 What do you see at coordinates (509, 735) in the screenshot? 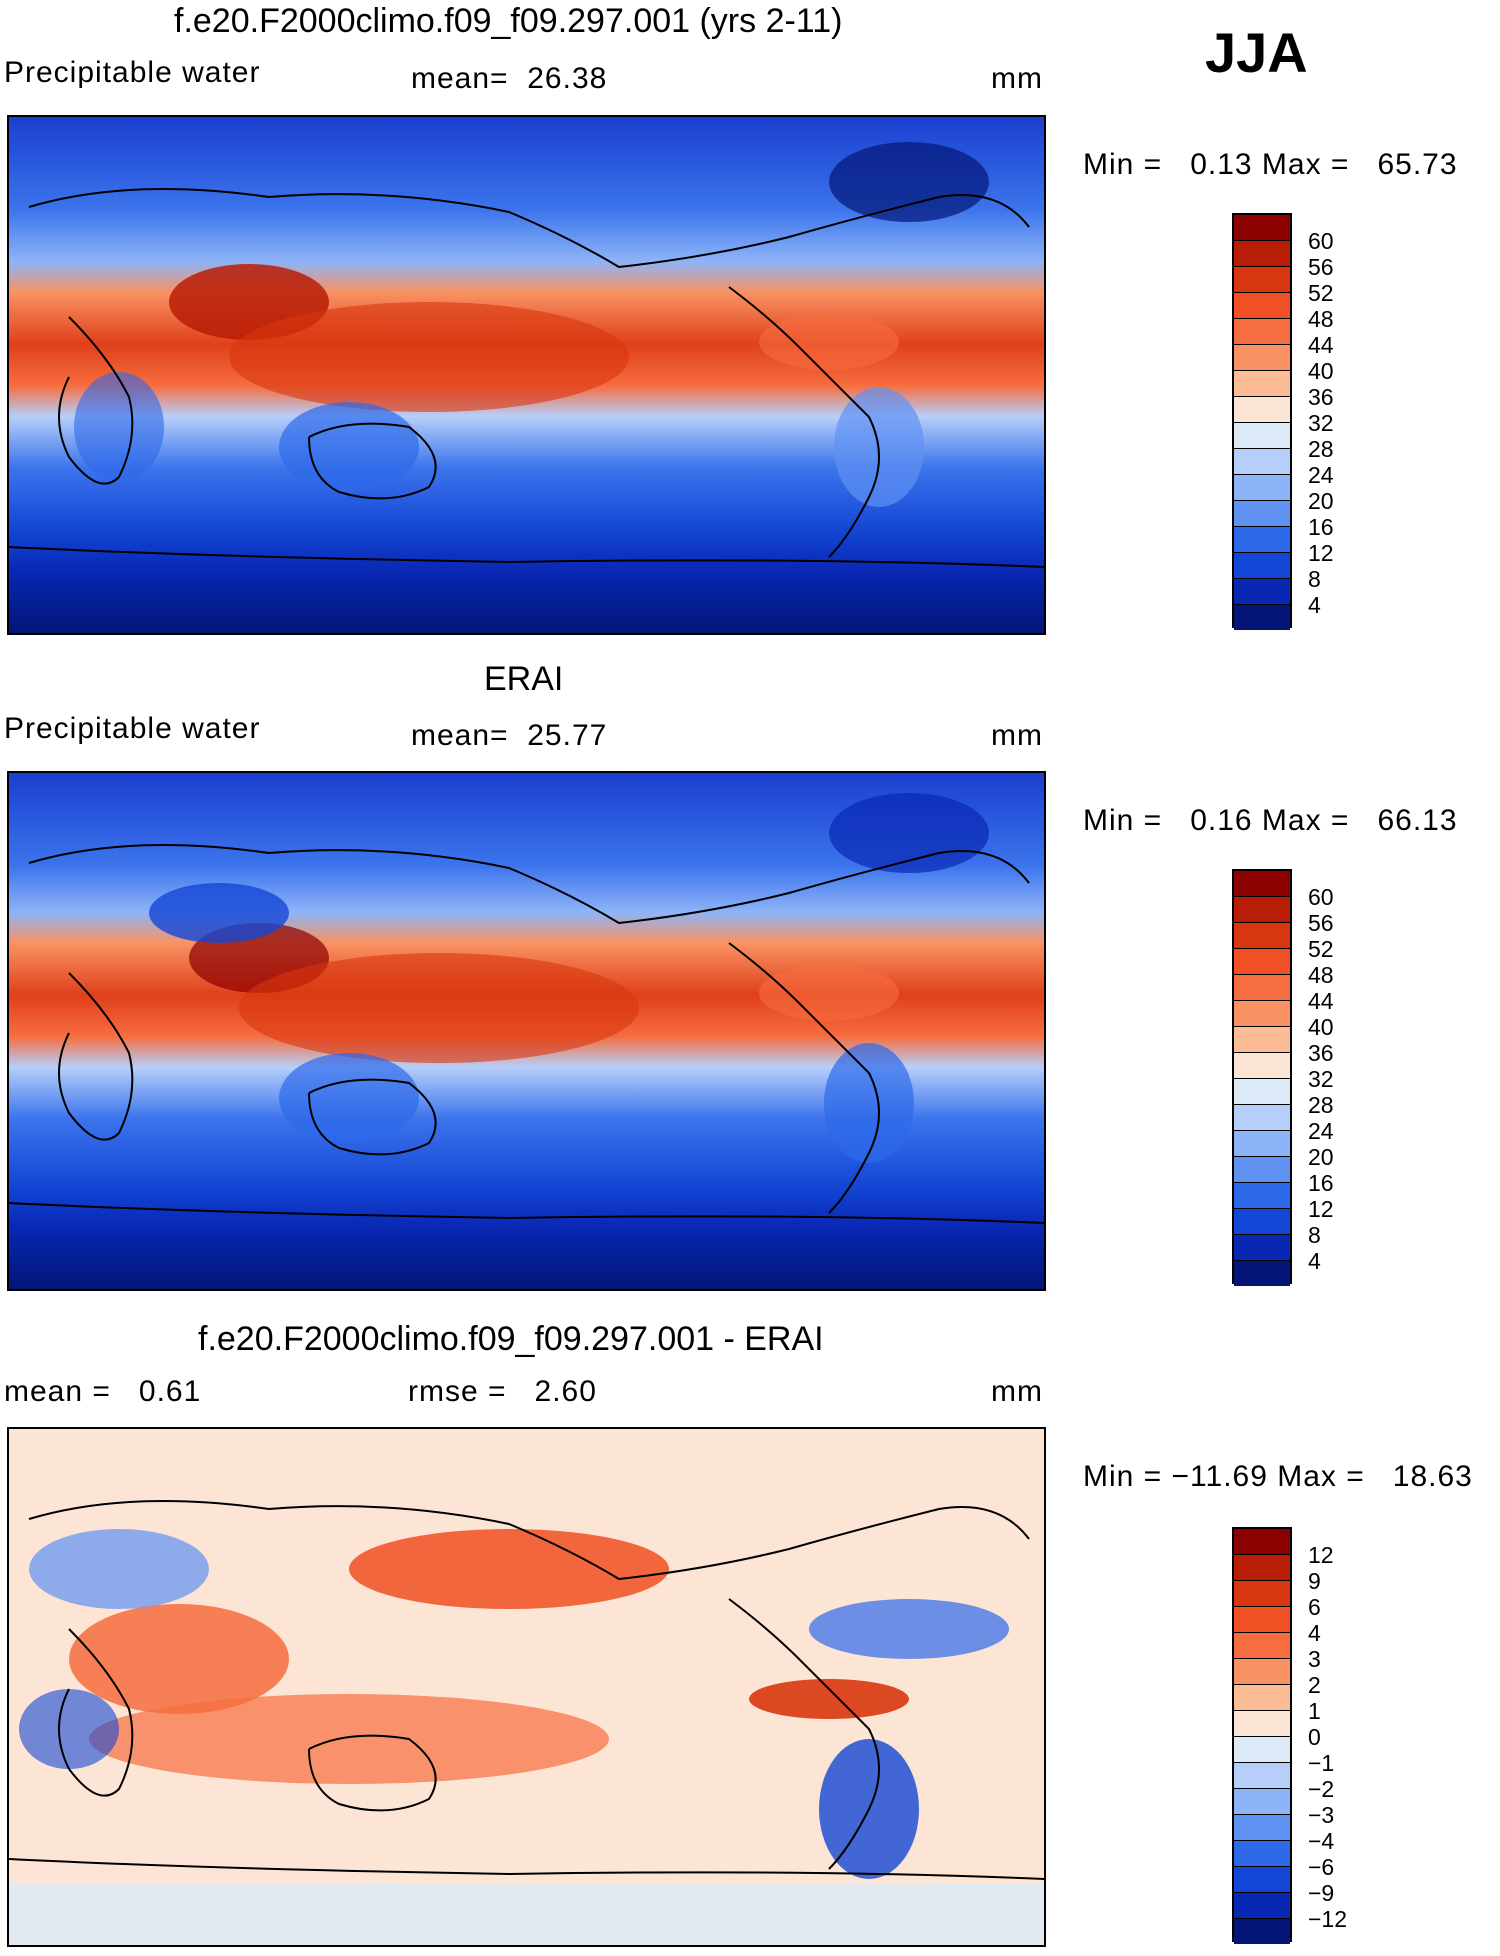
I see `panel-2-mean-label: mean= 25.77` at bounding box center [509, 735].